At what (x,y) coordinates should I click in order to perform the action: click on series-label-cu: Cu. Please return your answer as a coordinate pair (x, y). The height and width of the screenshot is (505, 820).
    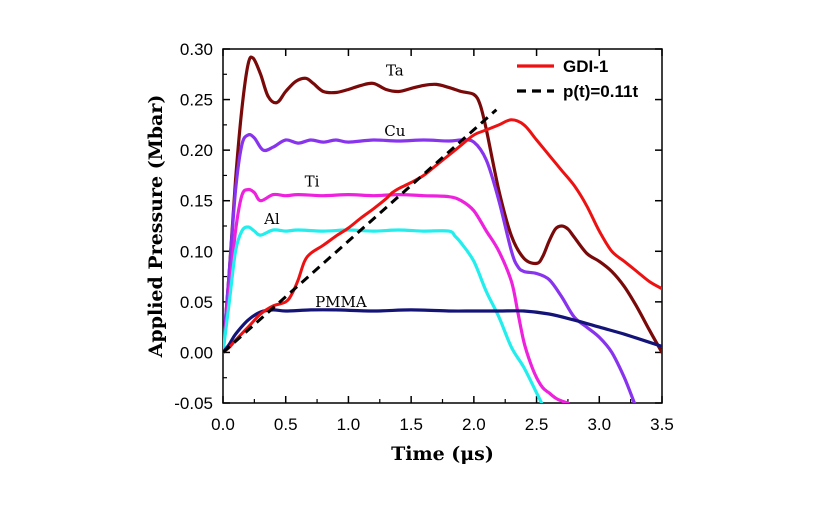
    Looking at the image, I should click on (394, 131).